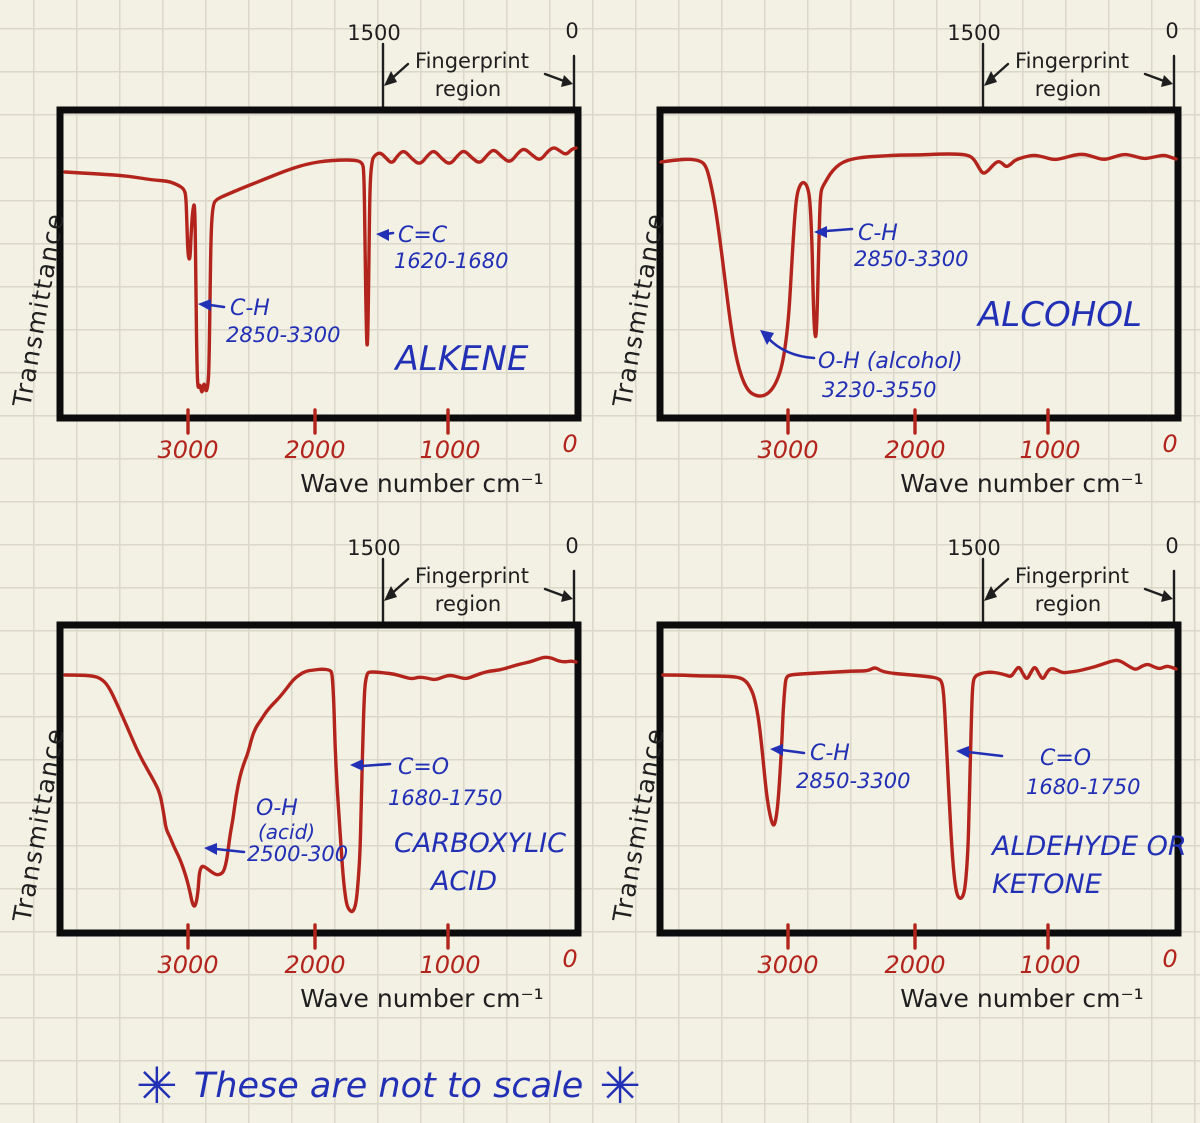 This screenshot has height=1123, width=1200. Describe the element at coordinates (480, 843) in the screenshot. I see `panel-title-line1: CARBOXYLIC` at that location.